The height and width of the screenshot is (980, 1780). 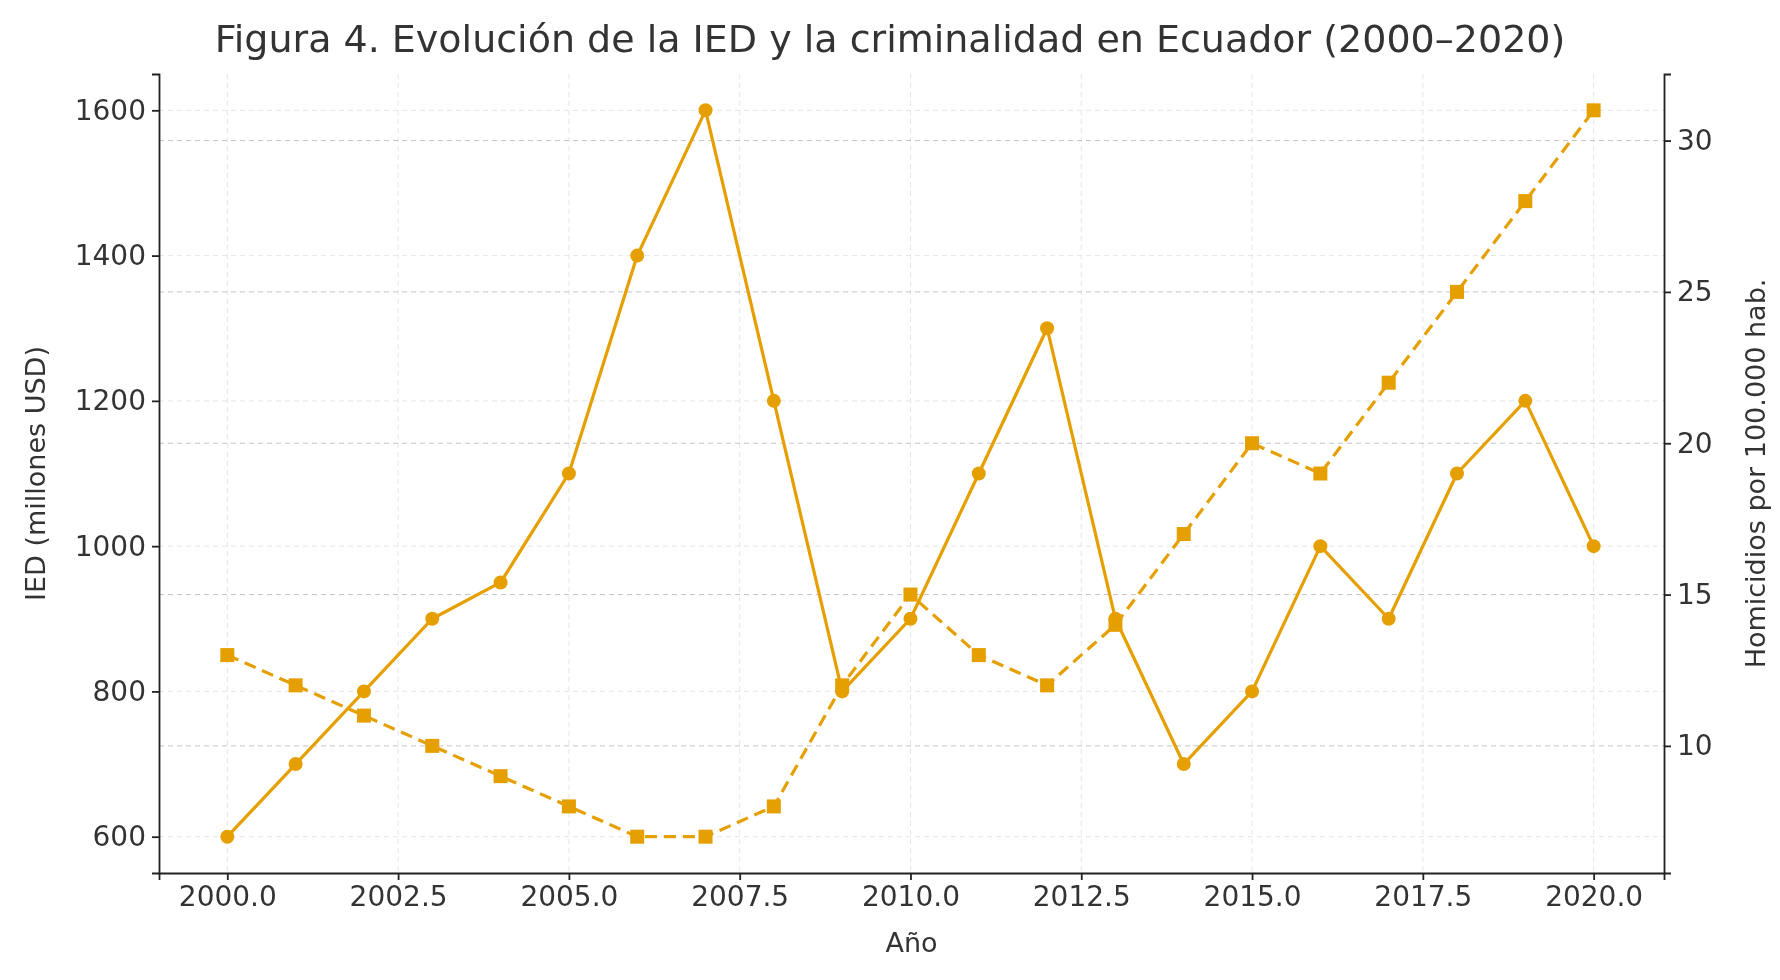 What do you see at coordinates (890, 39) in the screenshot?
I see `chart-title: Figura 4. Evolución de la IED y la criminalidad en Ecuador (2000–2020)` at bounding box center [890, 39].